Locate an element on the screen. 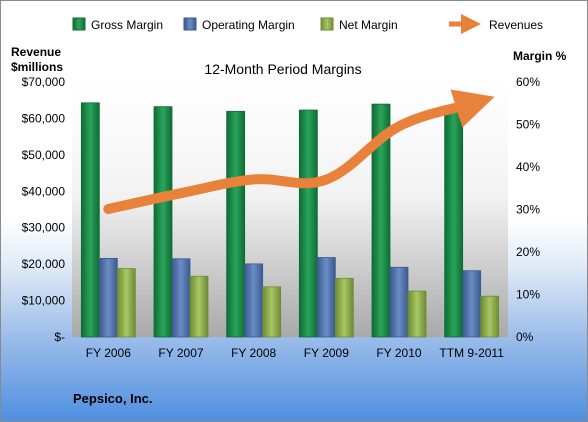  legend-label-gross-margin: Gross Margin is located at coordinates (127, 25).